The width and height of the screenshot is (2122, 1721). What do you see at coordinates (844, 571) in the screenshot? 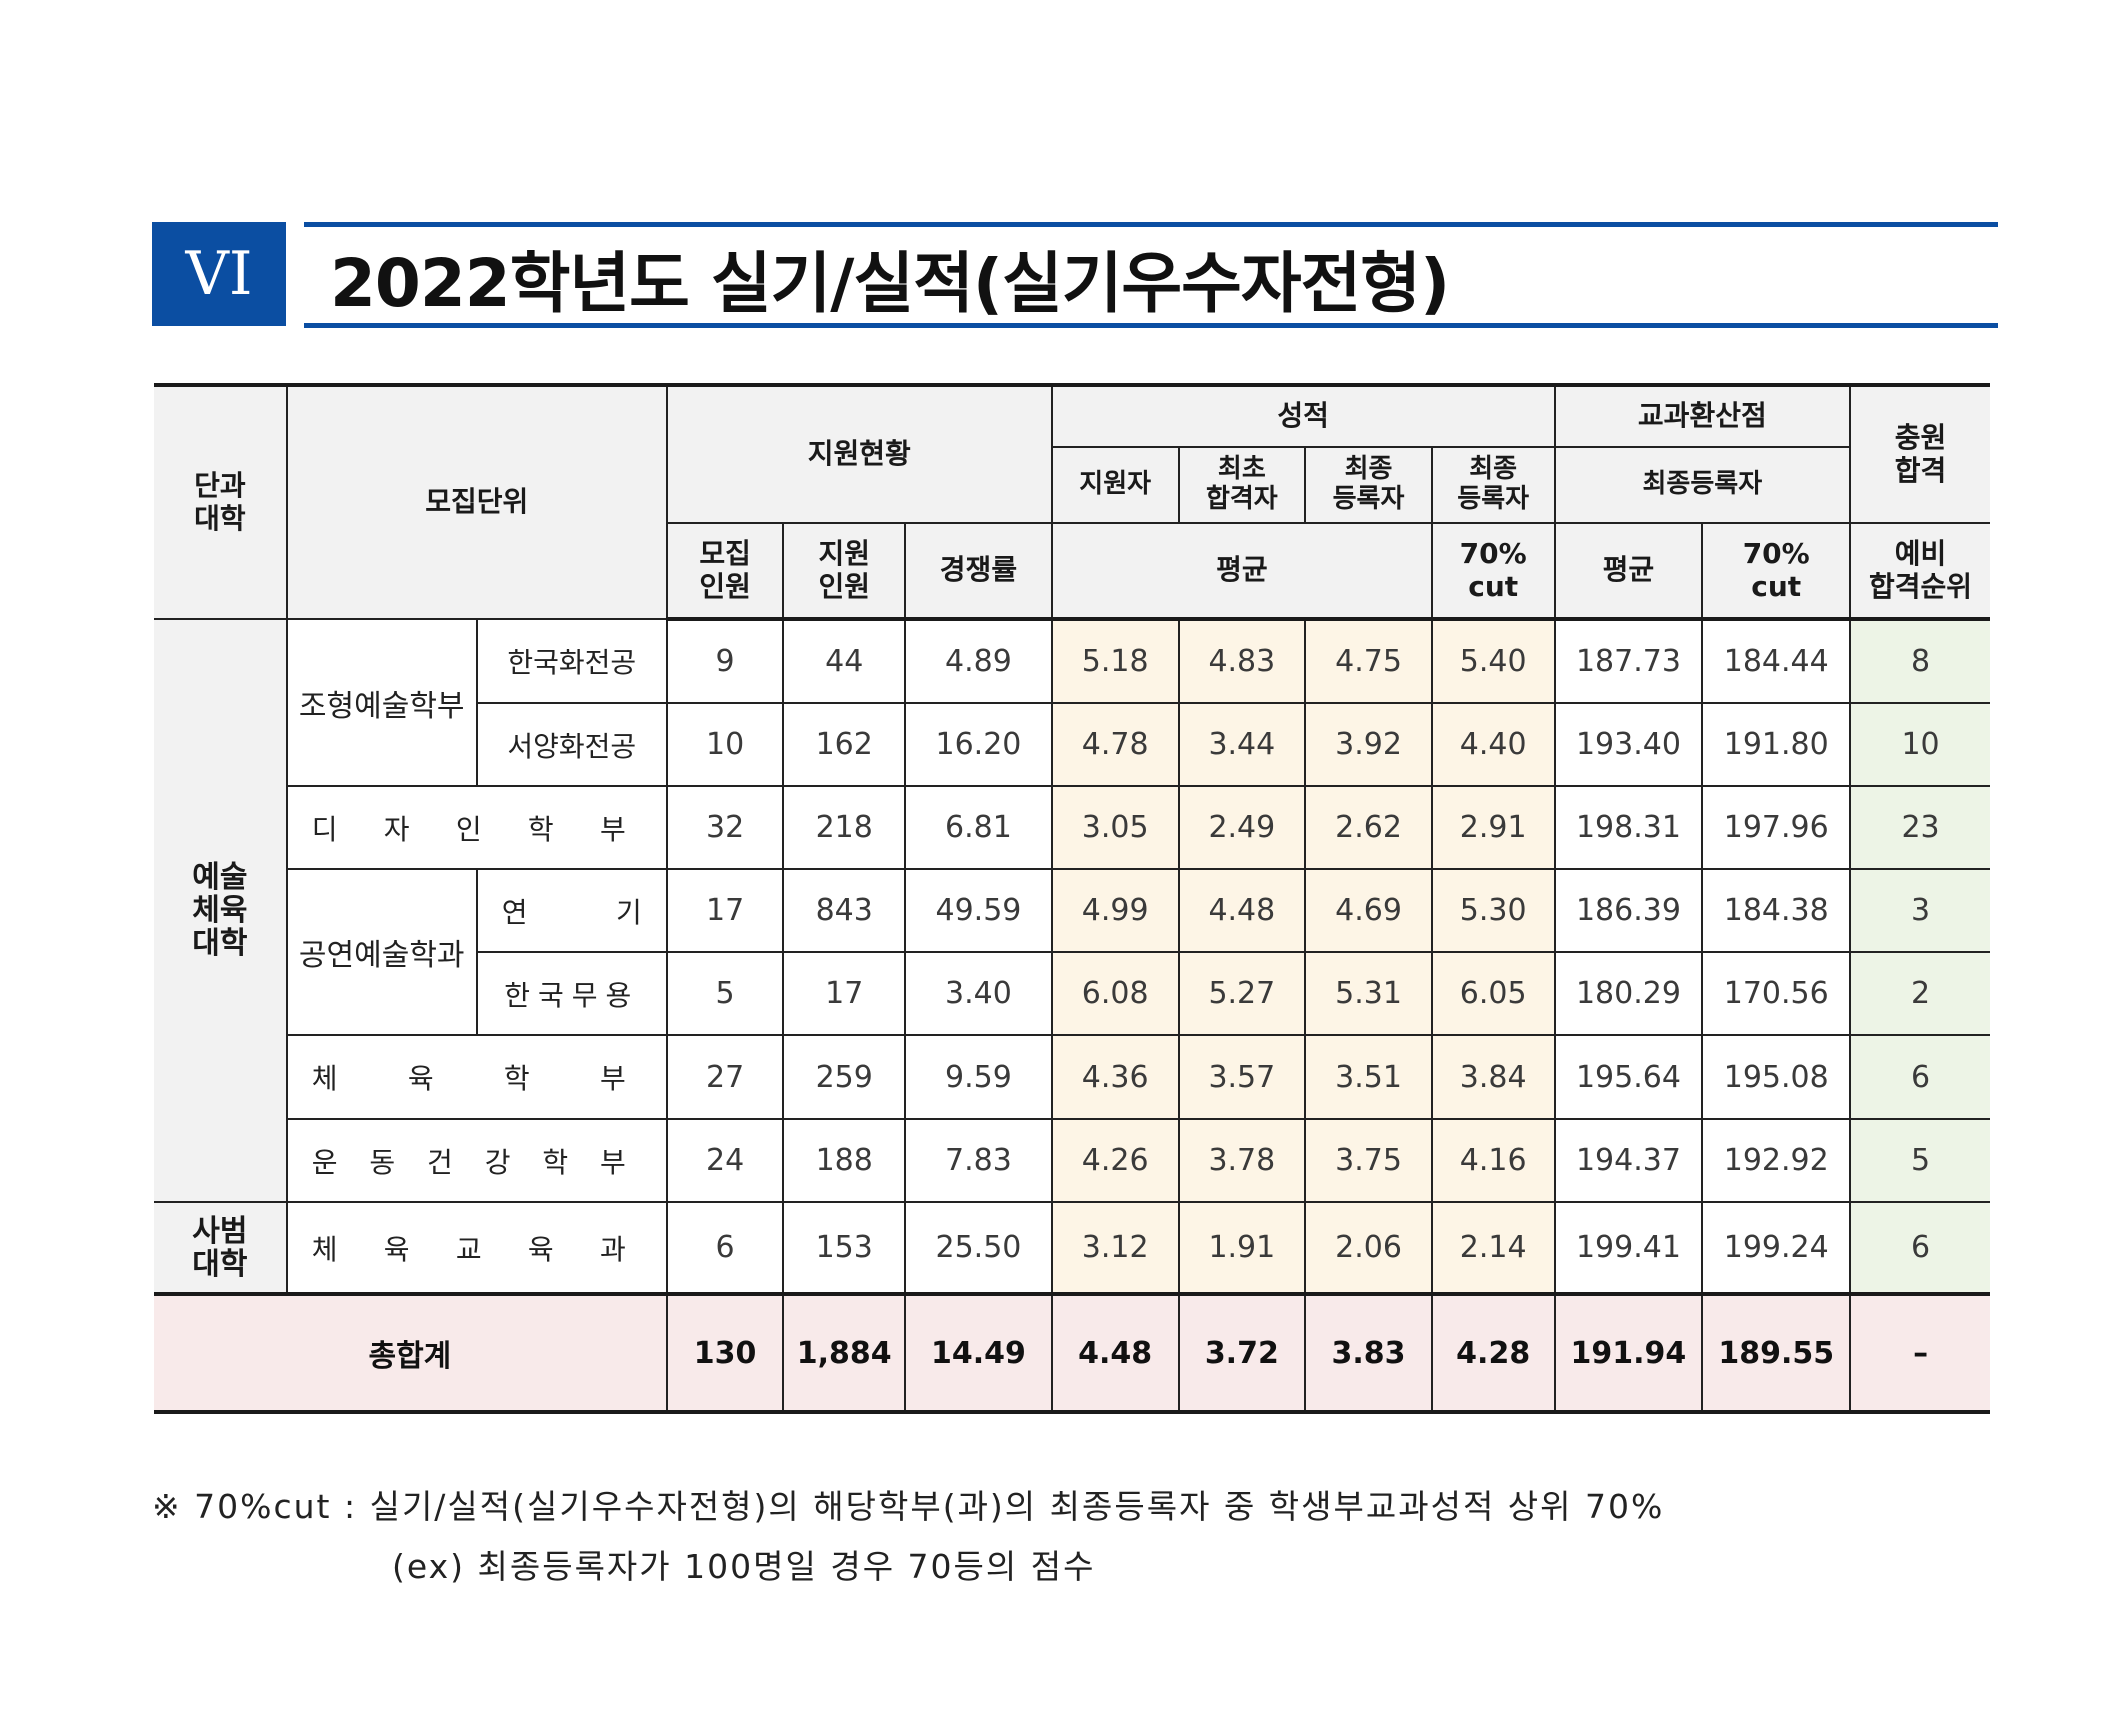
I see `header-applied: 지원 인원` at bounding box center [844, 571].